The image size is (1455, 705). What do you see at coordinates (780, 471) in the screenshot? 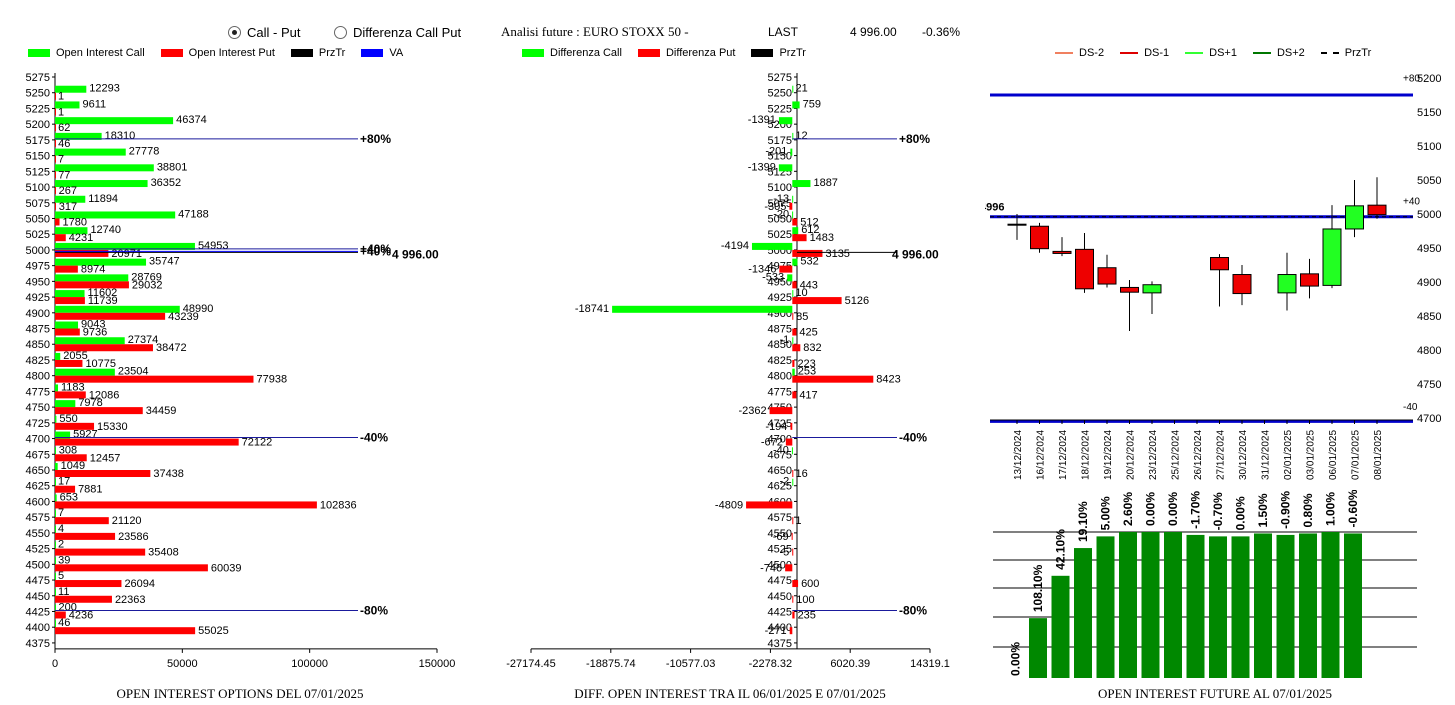
I see `strike-tick-label: 4650` at bounding box center [780, 471].